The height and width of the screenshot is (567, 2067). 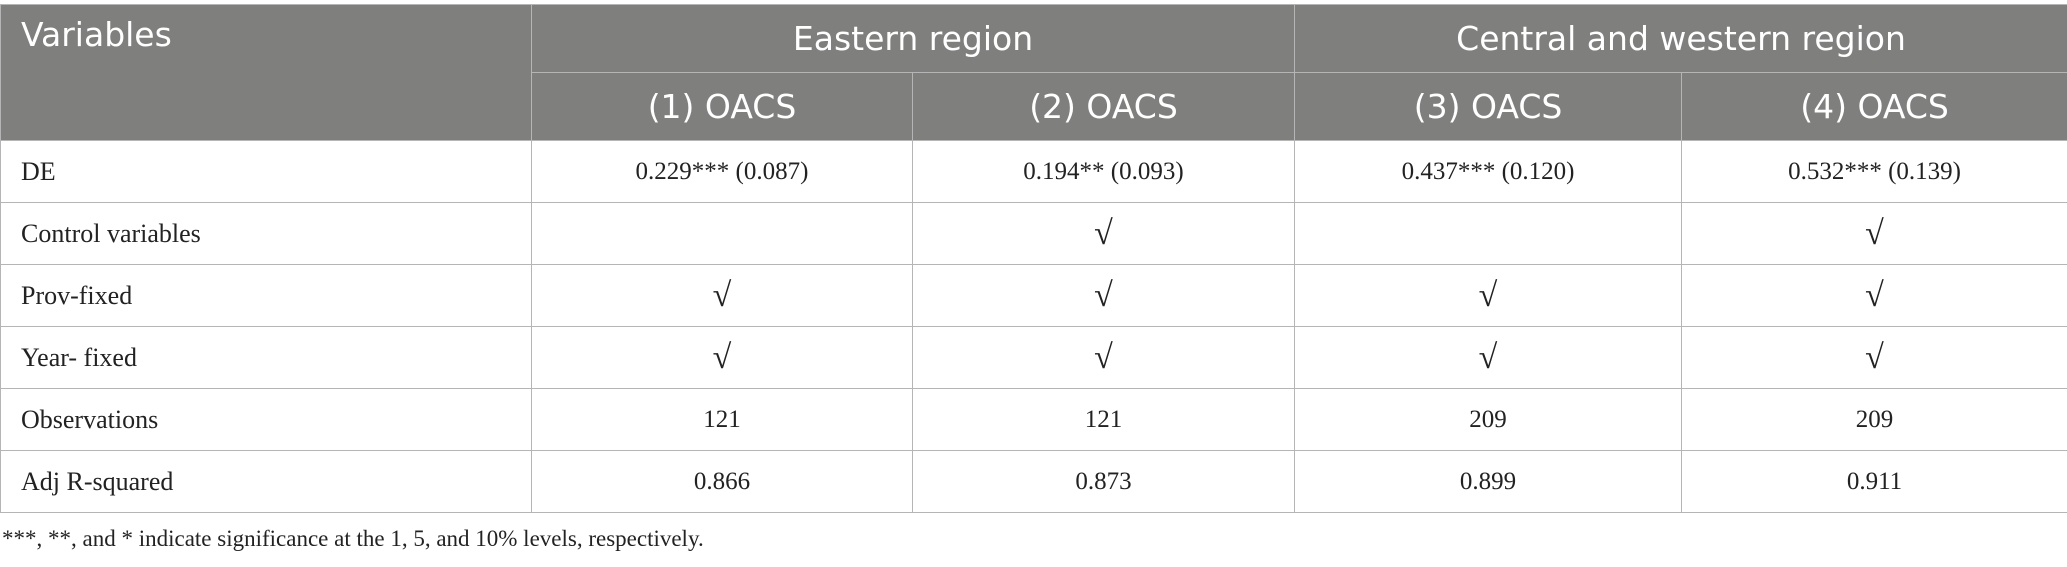 What do you see at coordinates (1488, 481) in the screenshot?
I see `table-cell: 0.899` at bounding box center [1488, 481].